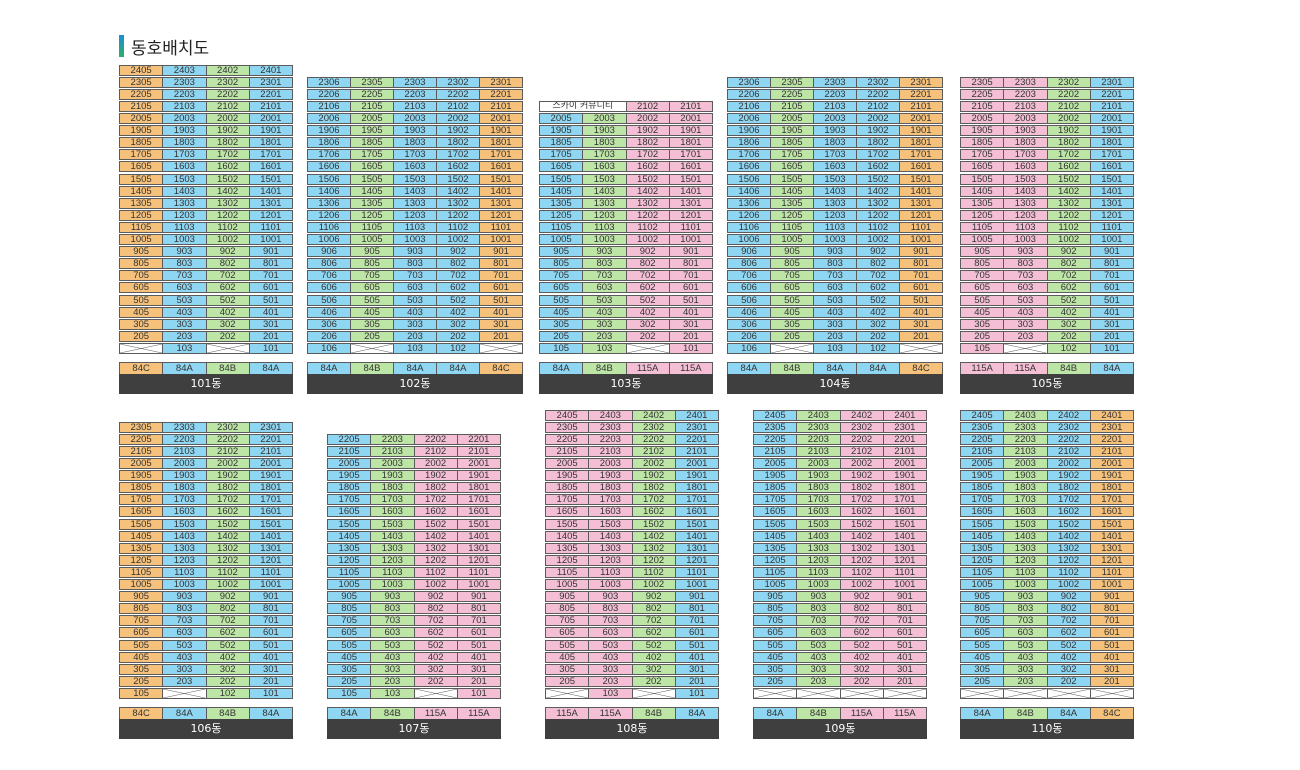  I want to click on unit-cell: 2202, so click(1068, 439).